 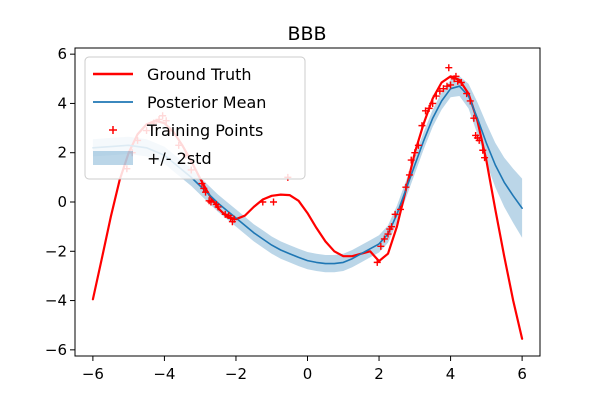 What do you see at coordinates (62, 103) in the screenshot?
I see `y-tick-label: 4` at bounding box center [62, 103].